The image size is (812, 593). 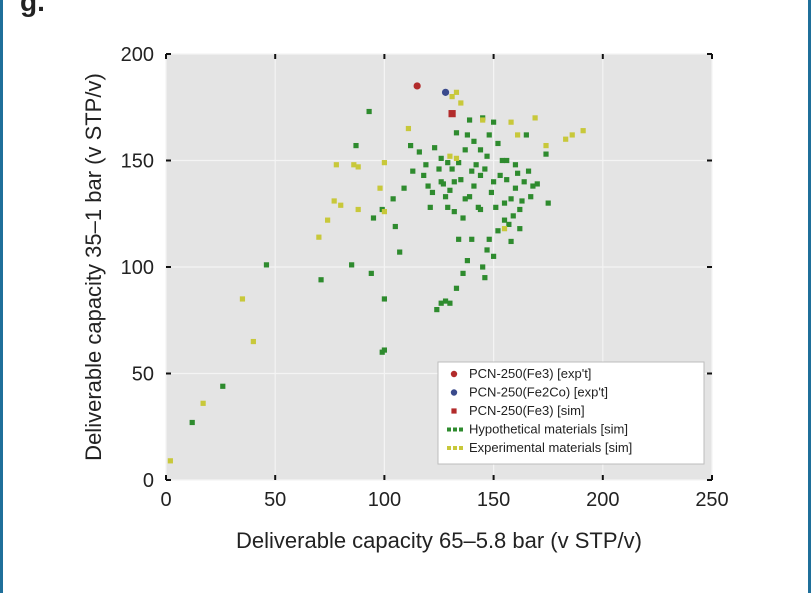 I want to click on legend-box, so click(x=571, y=413).